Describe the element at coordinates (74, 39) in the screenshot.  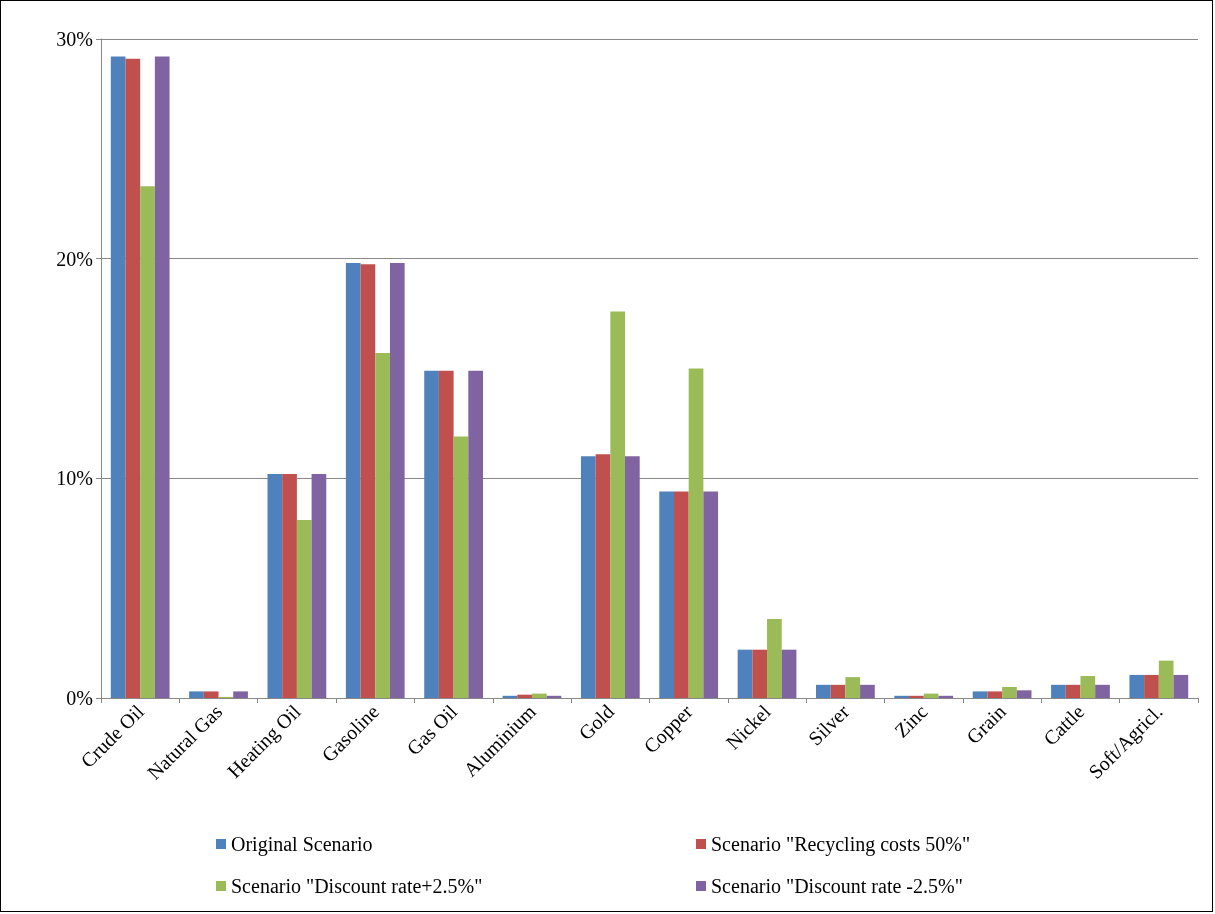
I see `y-tick-label: 30%` at that location.